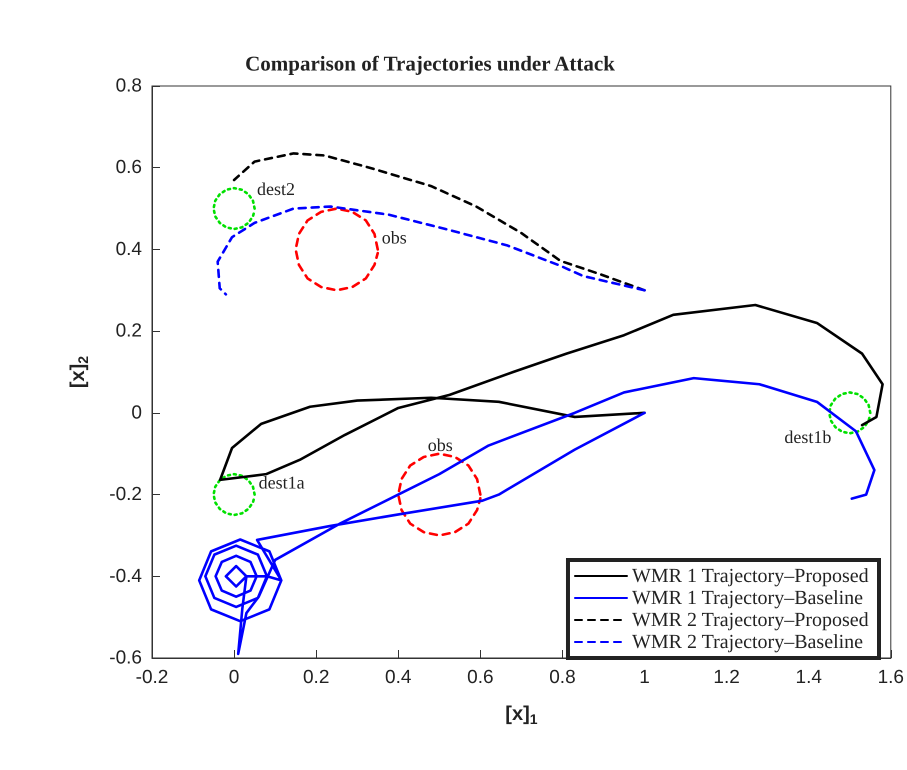  What do you see at coordinates (748, 642) in the screenshot?
I see `legend-label: WMR 2 Trajectory–Baseline` at bounding box center [748, 642].